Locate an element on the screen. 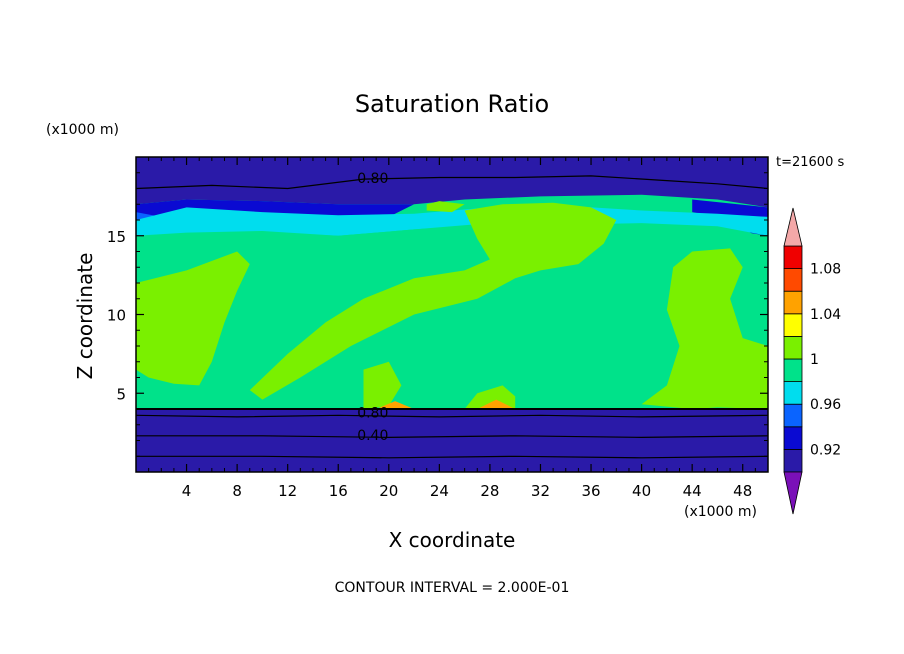 The height and width of the screenshot is (654, 904). colorbar-under-triangle is located at coordinates (793, 493).